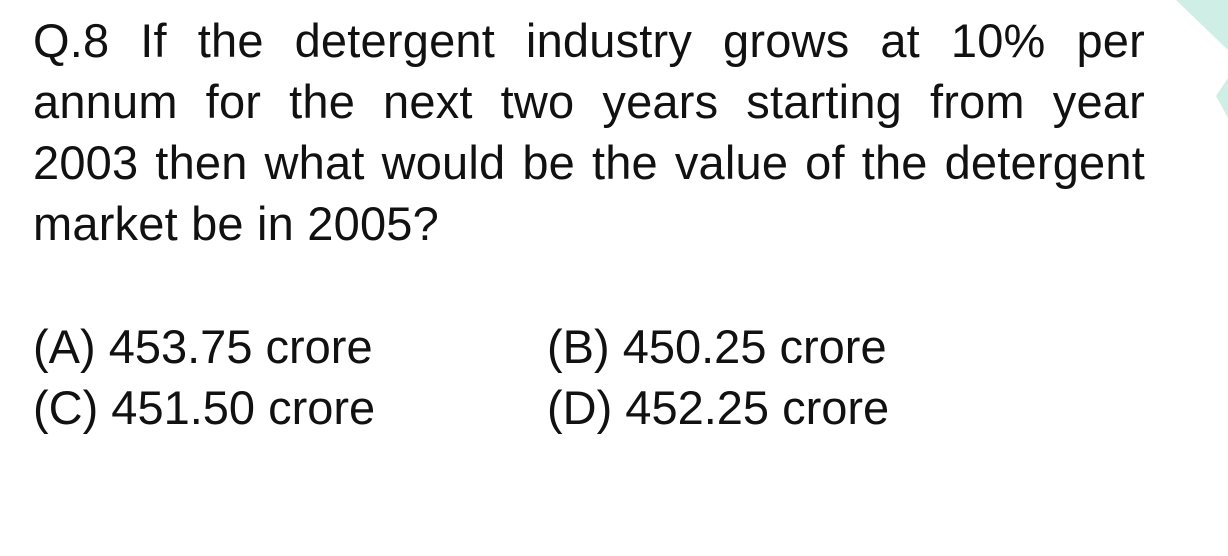 This screenshot has width=1228, height=556. What do you see at coordinates (717, 346) in the screenshot?
I see `option-b: (B) 450.25 crore` at bounding box center [717, 346].